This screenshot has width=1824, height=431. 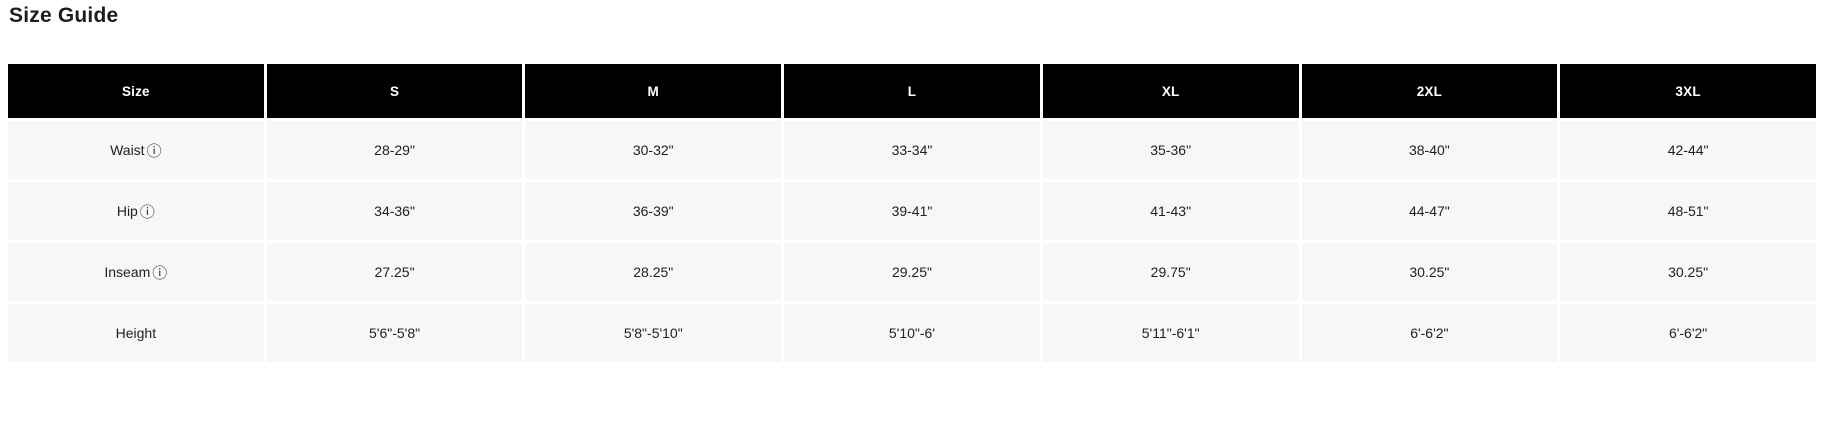 I want to click on row-label-hip: Hip ⓘ, so click(x=136, y=211).